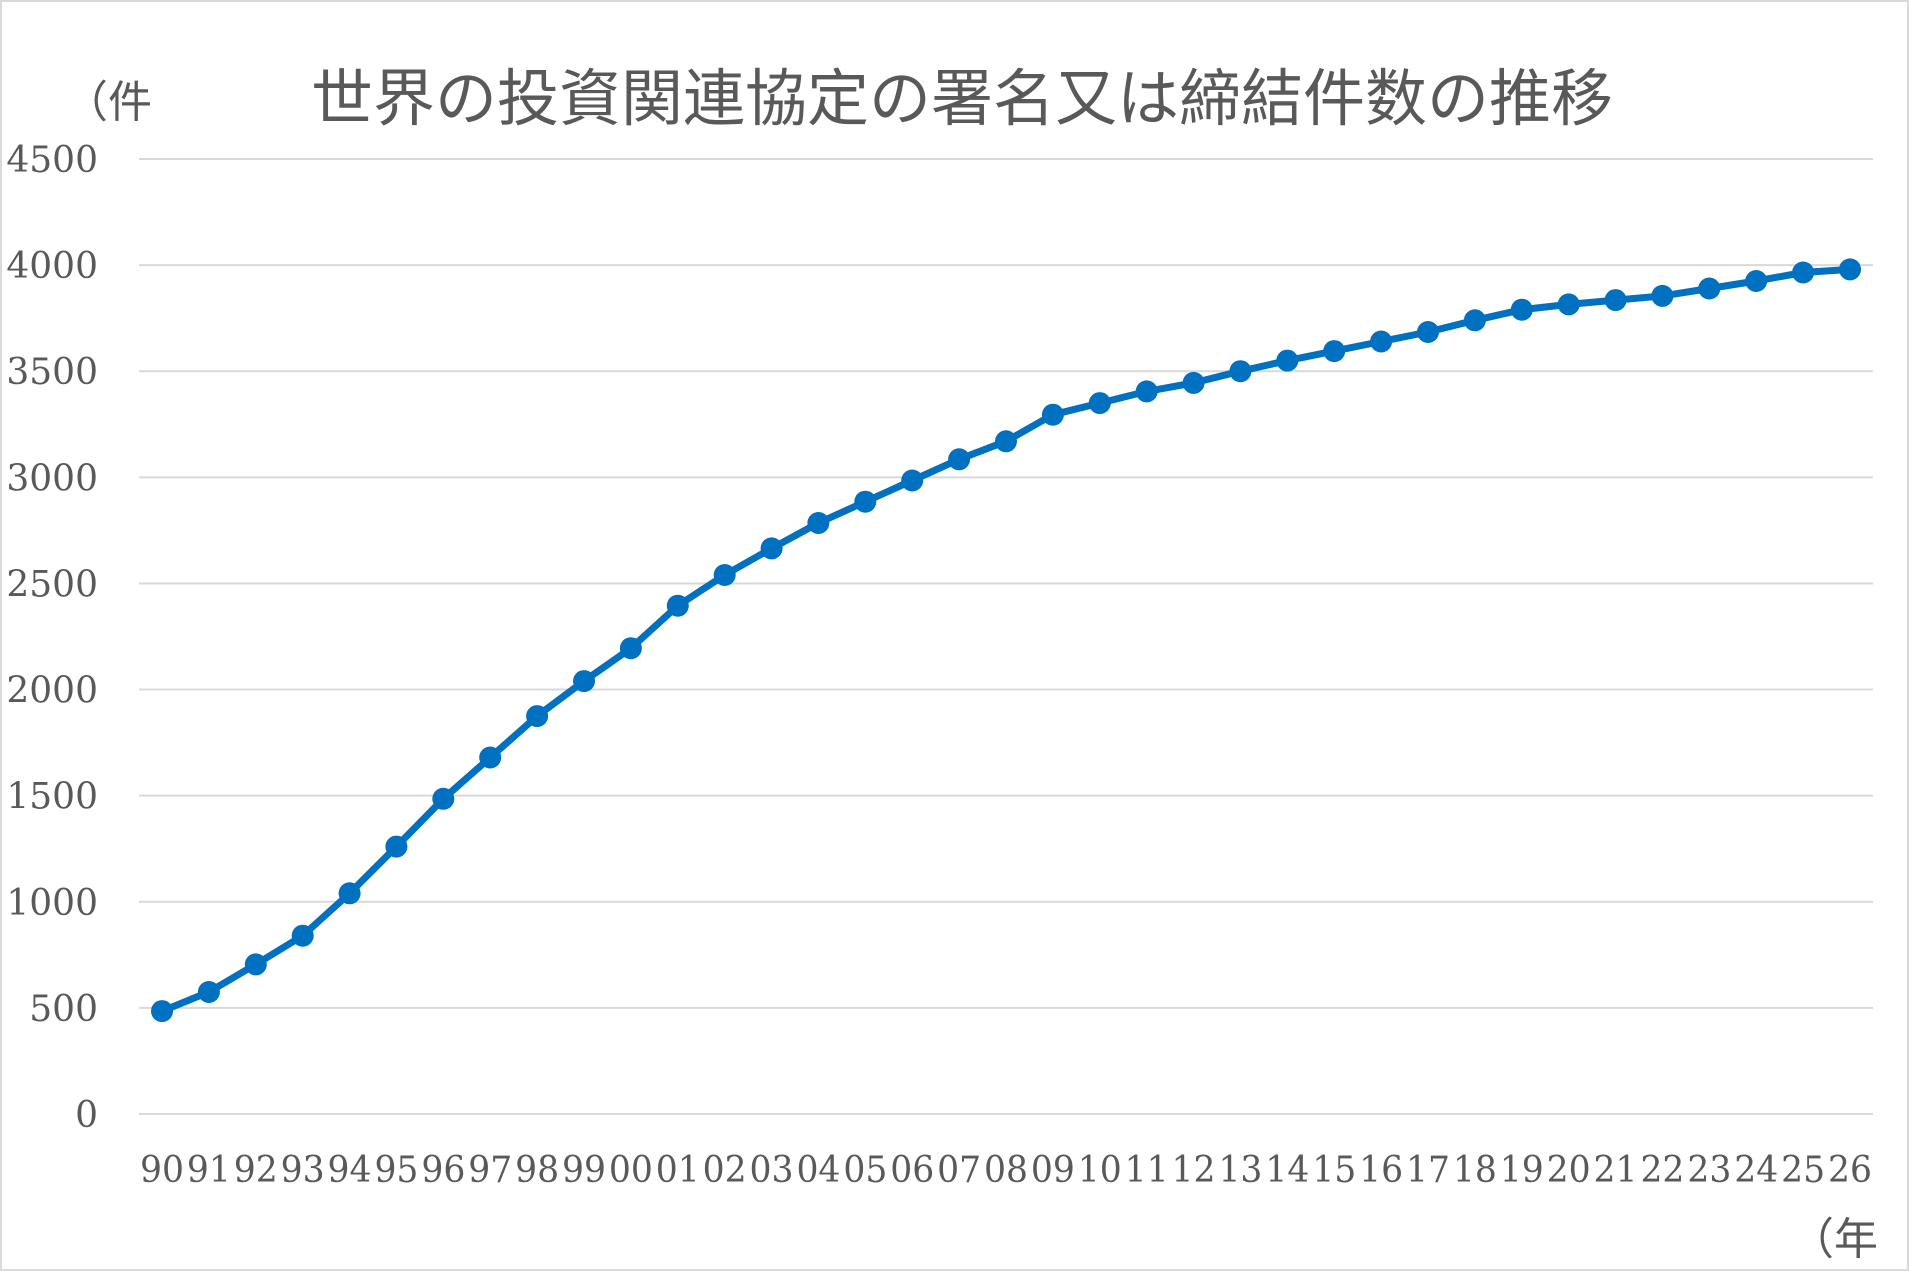  I want to click on y-tick-label: 500, so click(63, 1009).